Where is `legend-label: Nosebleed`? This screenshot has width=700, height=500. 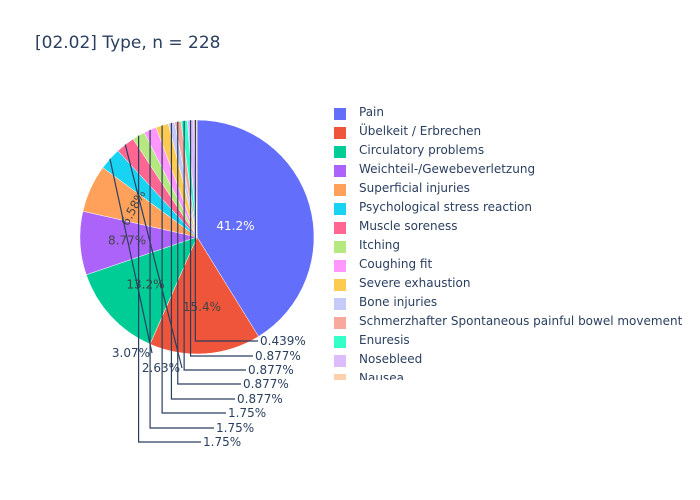 legend-label: Nosebleed is located at coordinates (391, 359).